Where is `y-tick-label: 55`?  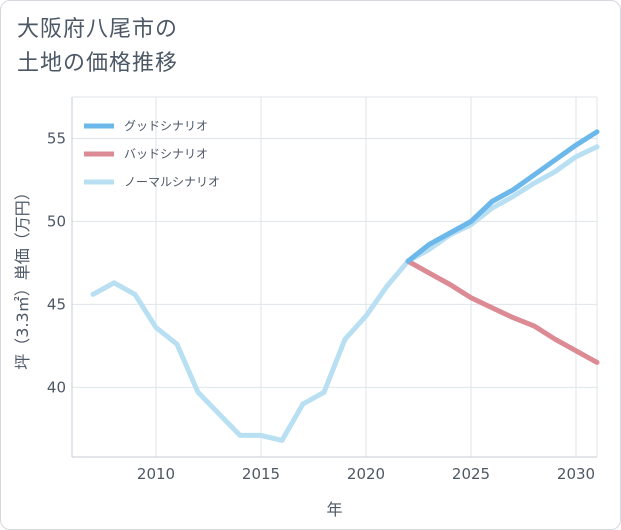
y-tick-label: 55 is located at coordinates (56, 138).